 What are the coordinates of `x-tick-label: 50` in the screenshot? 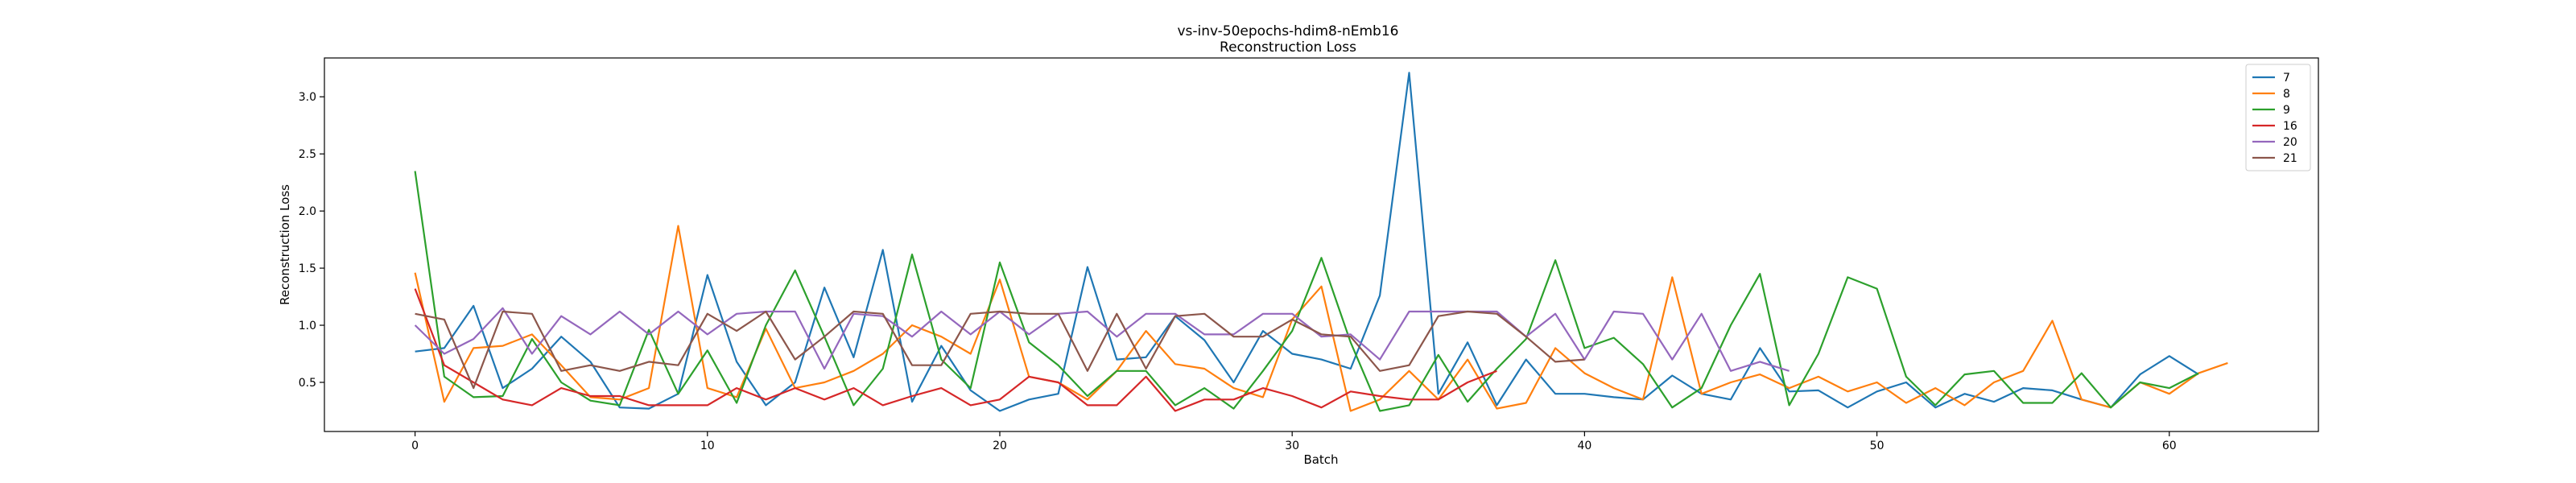 It's located at (1877, 446).